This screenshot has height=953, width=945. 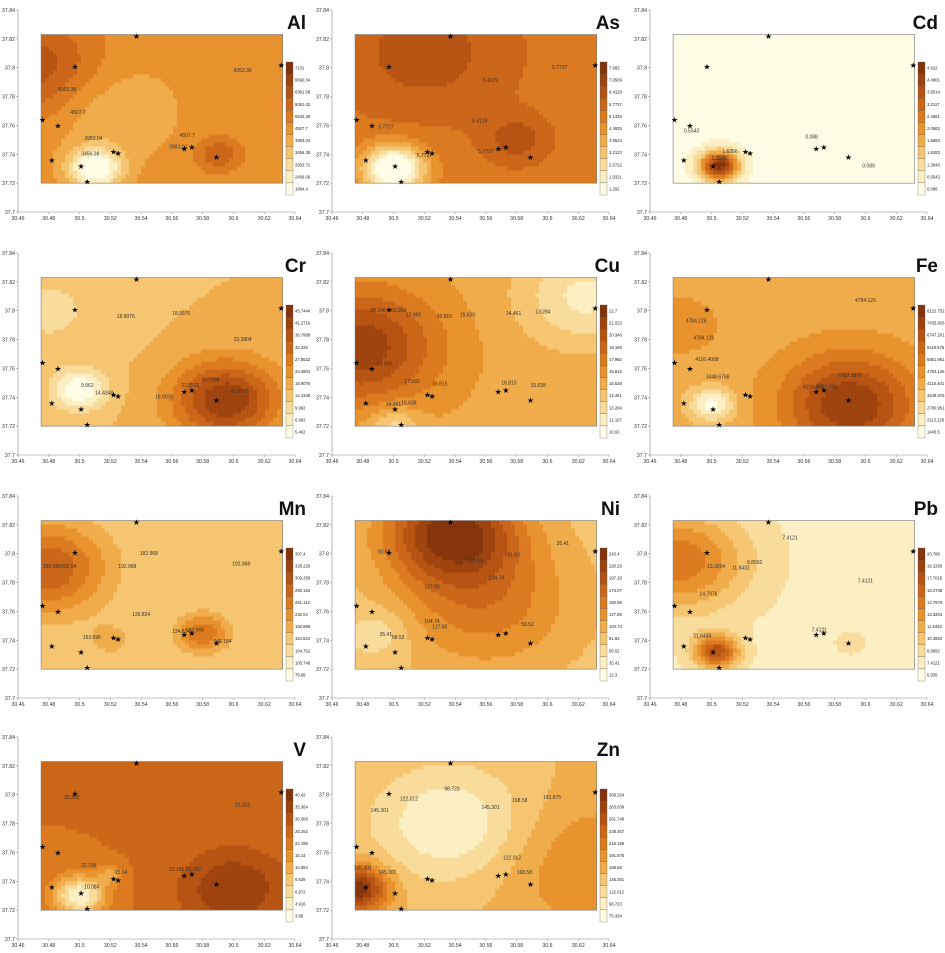 I want to click on legend-label: 7.683, so click(x=614, y=68).